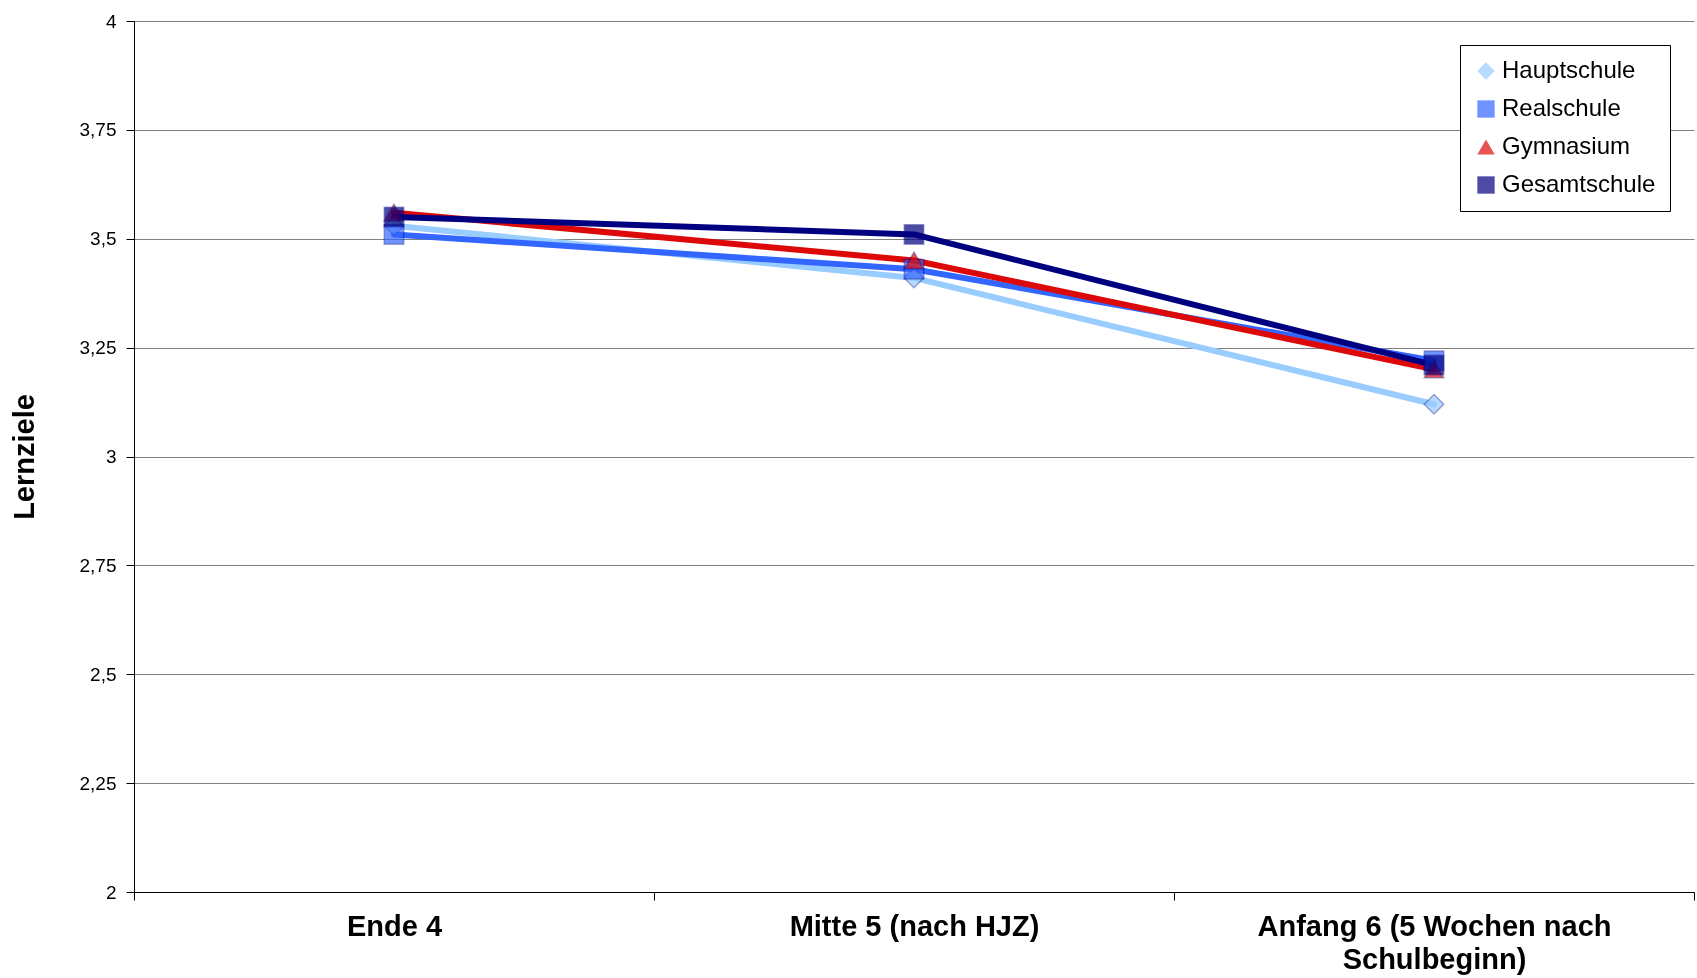 The width and height of the screenshot is (1697, 978). I want to click on y-tick-label: 2, so click(111, 892).